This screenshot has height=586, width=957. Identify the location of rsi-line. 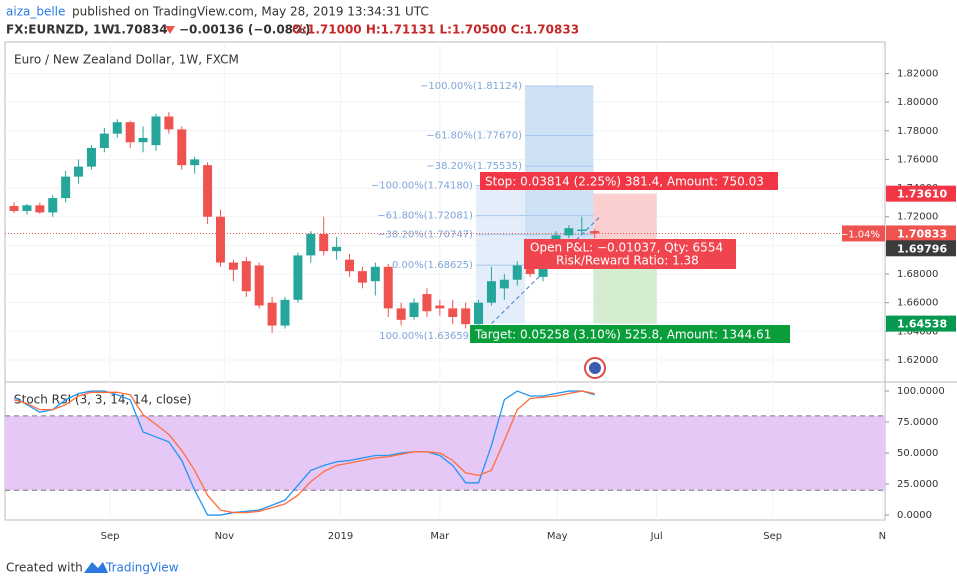
(304, 452).